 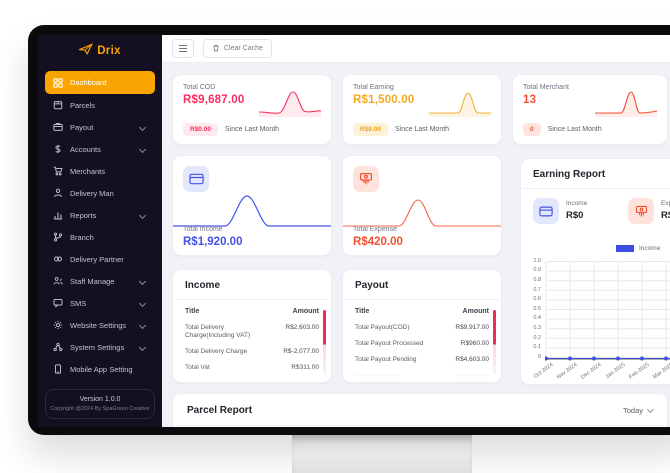 I want to click on sidebar-item-reports: Reports, so click(x=100, y=215).